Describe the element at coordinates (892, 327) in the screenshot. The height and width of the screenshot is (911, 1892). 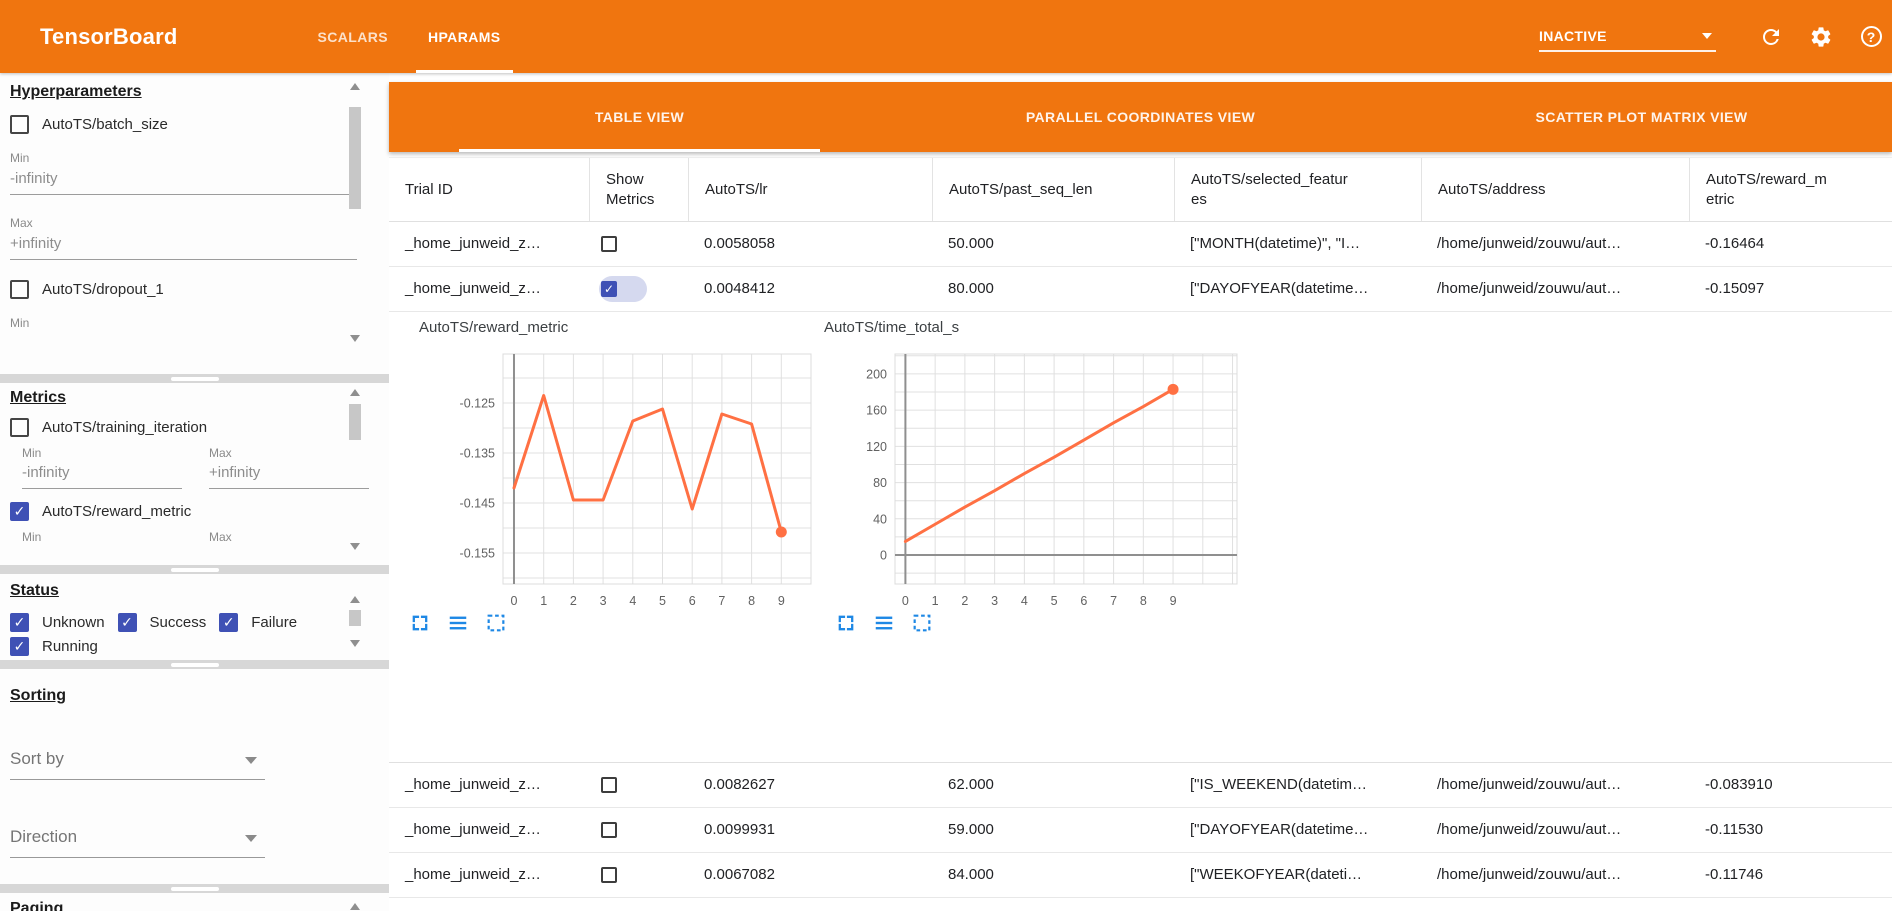
I see `chart-title: AutoTS/time_total_s` at that location.